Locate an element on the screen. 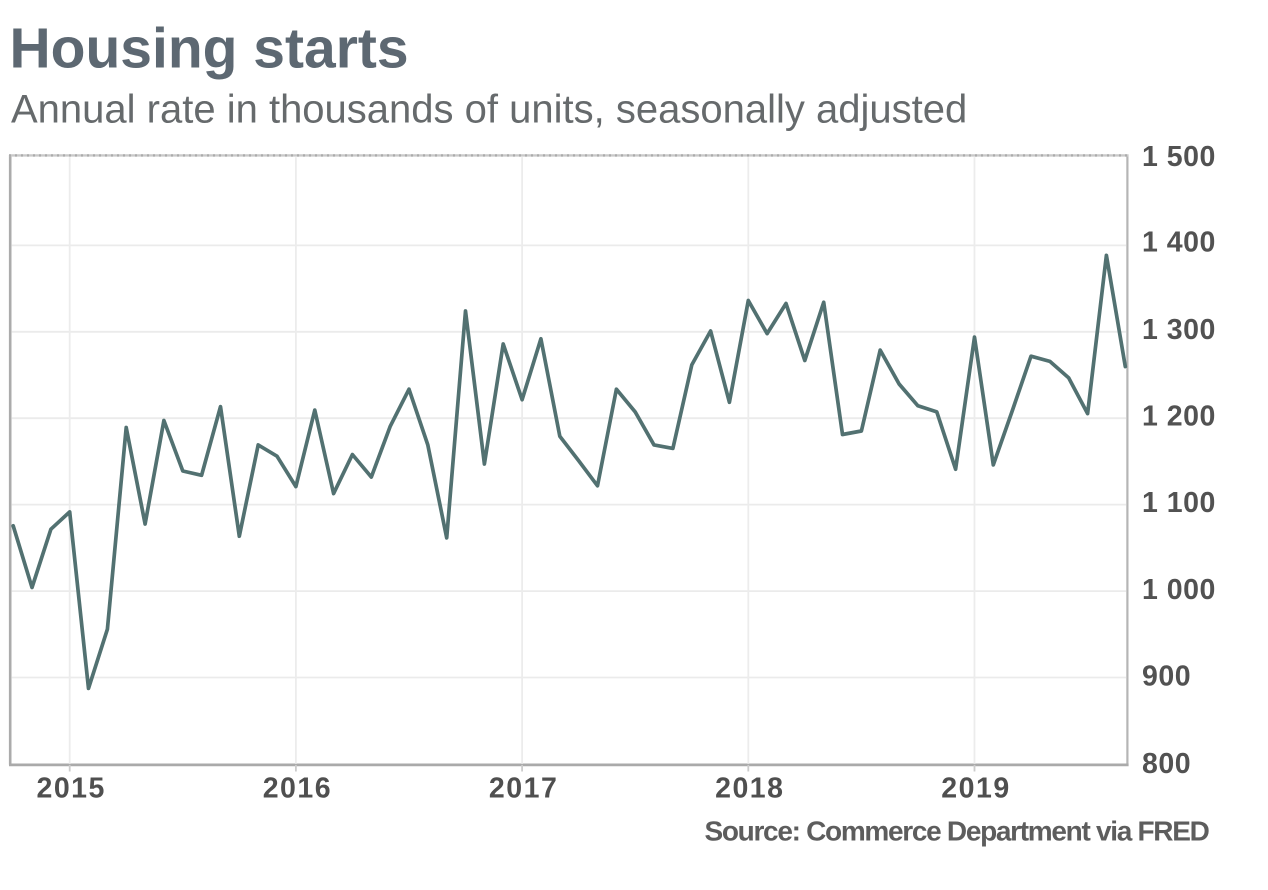 The width and height of the screenshot is (1268, 890). svg-text: 1 200 is located at coordinates (1179, 417).